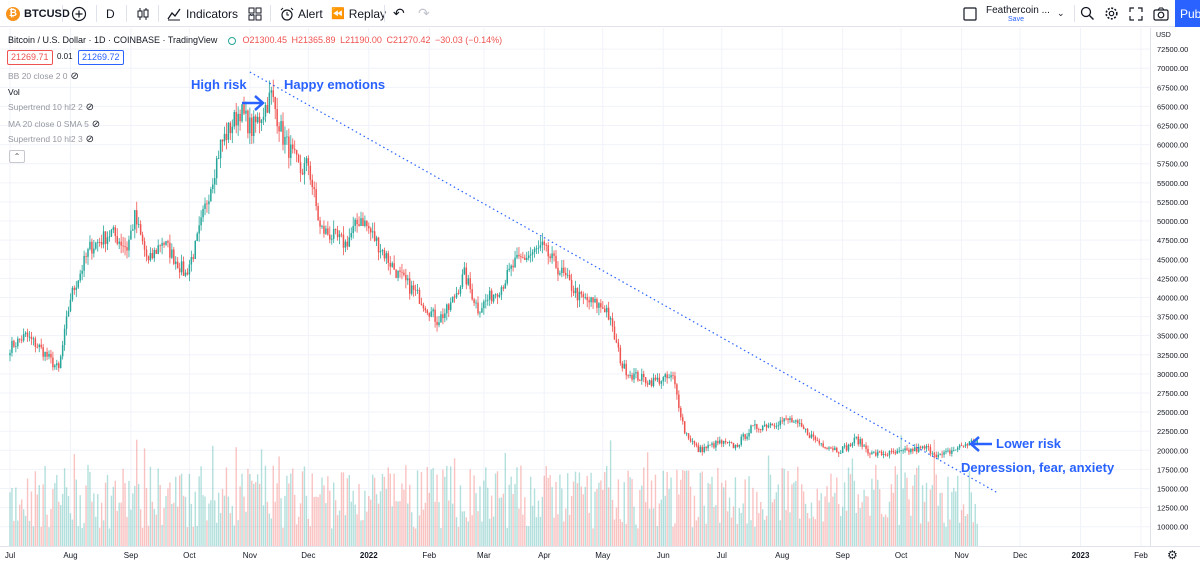 The image size is (1200, 567). I want to click on buy-price-box: 21269.72, so click(101, 57).